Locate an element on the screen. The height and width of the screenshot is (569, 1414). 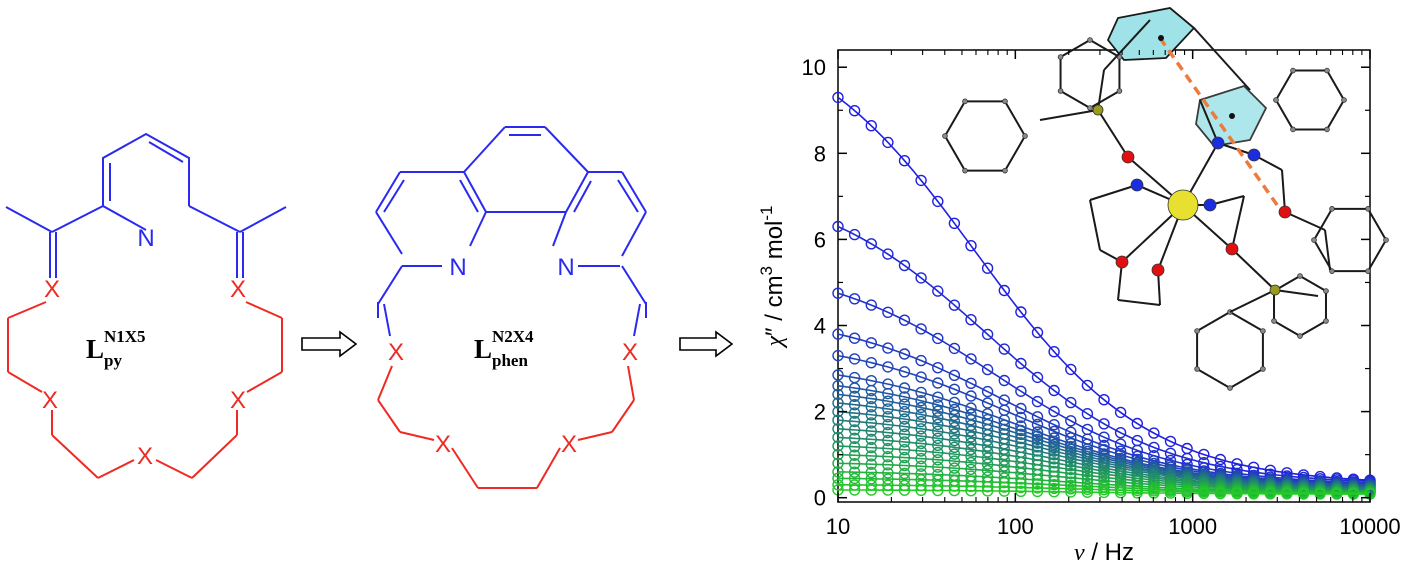
y-axis-prime: ″ is located at coordinates (774, 331).